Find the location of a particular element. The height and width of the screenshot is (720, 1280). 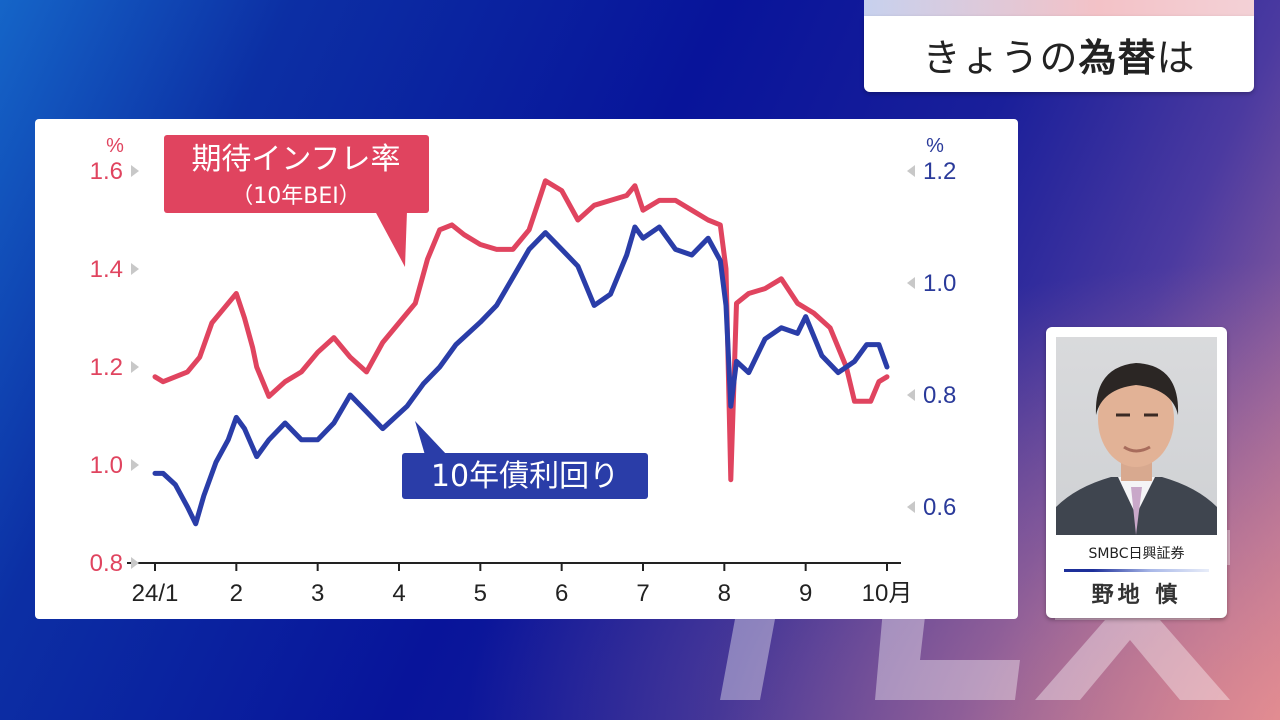

left-tick-label: 1.4 is located at coordinates (106, 269).